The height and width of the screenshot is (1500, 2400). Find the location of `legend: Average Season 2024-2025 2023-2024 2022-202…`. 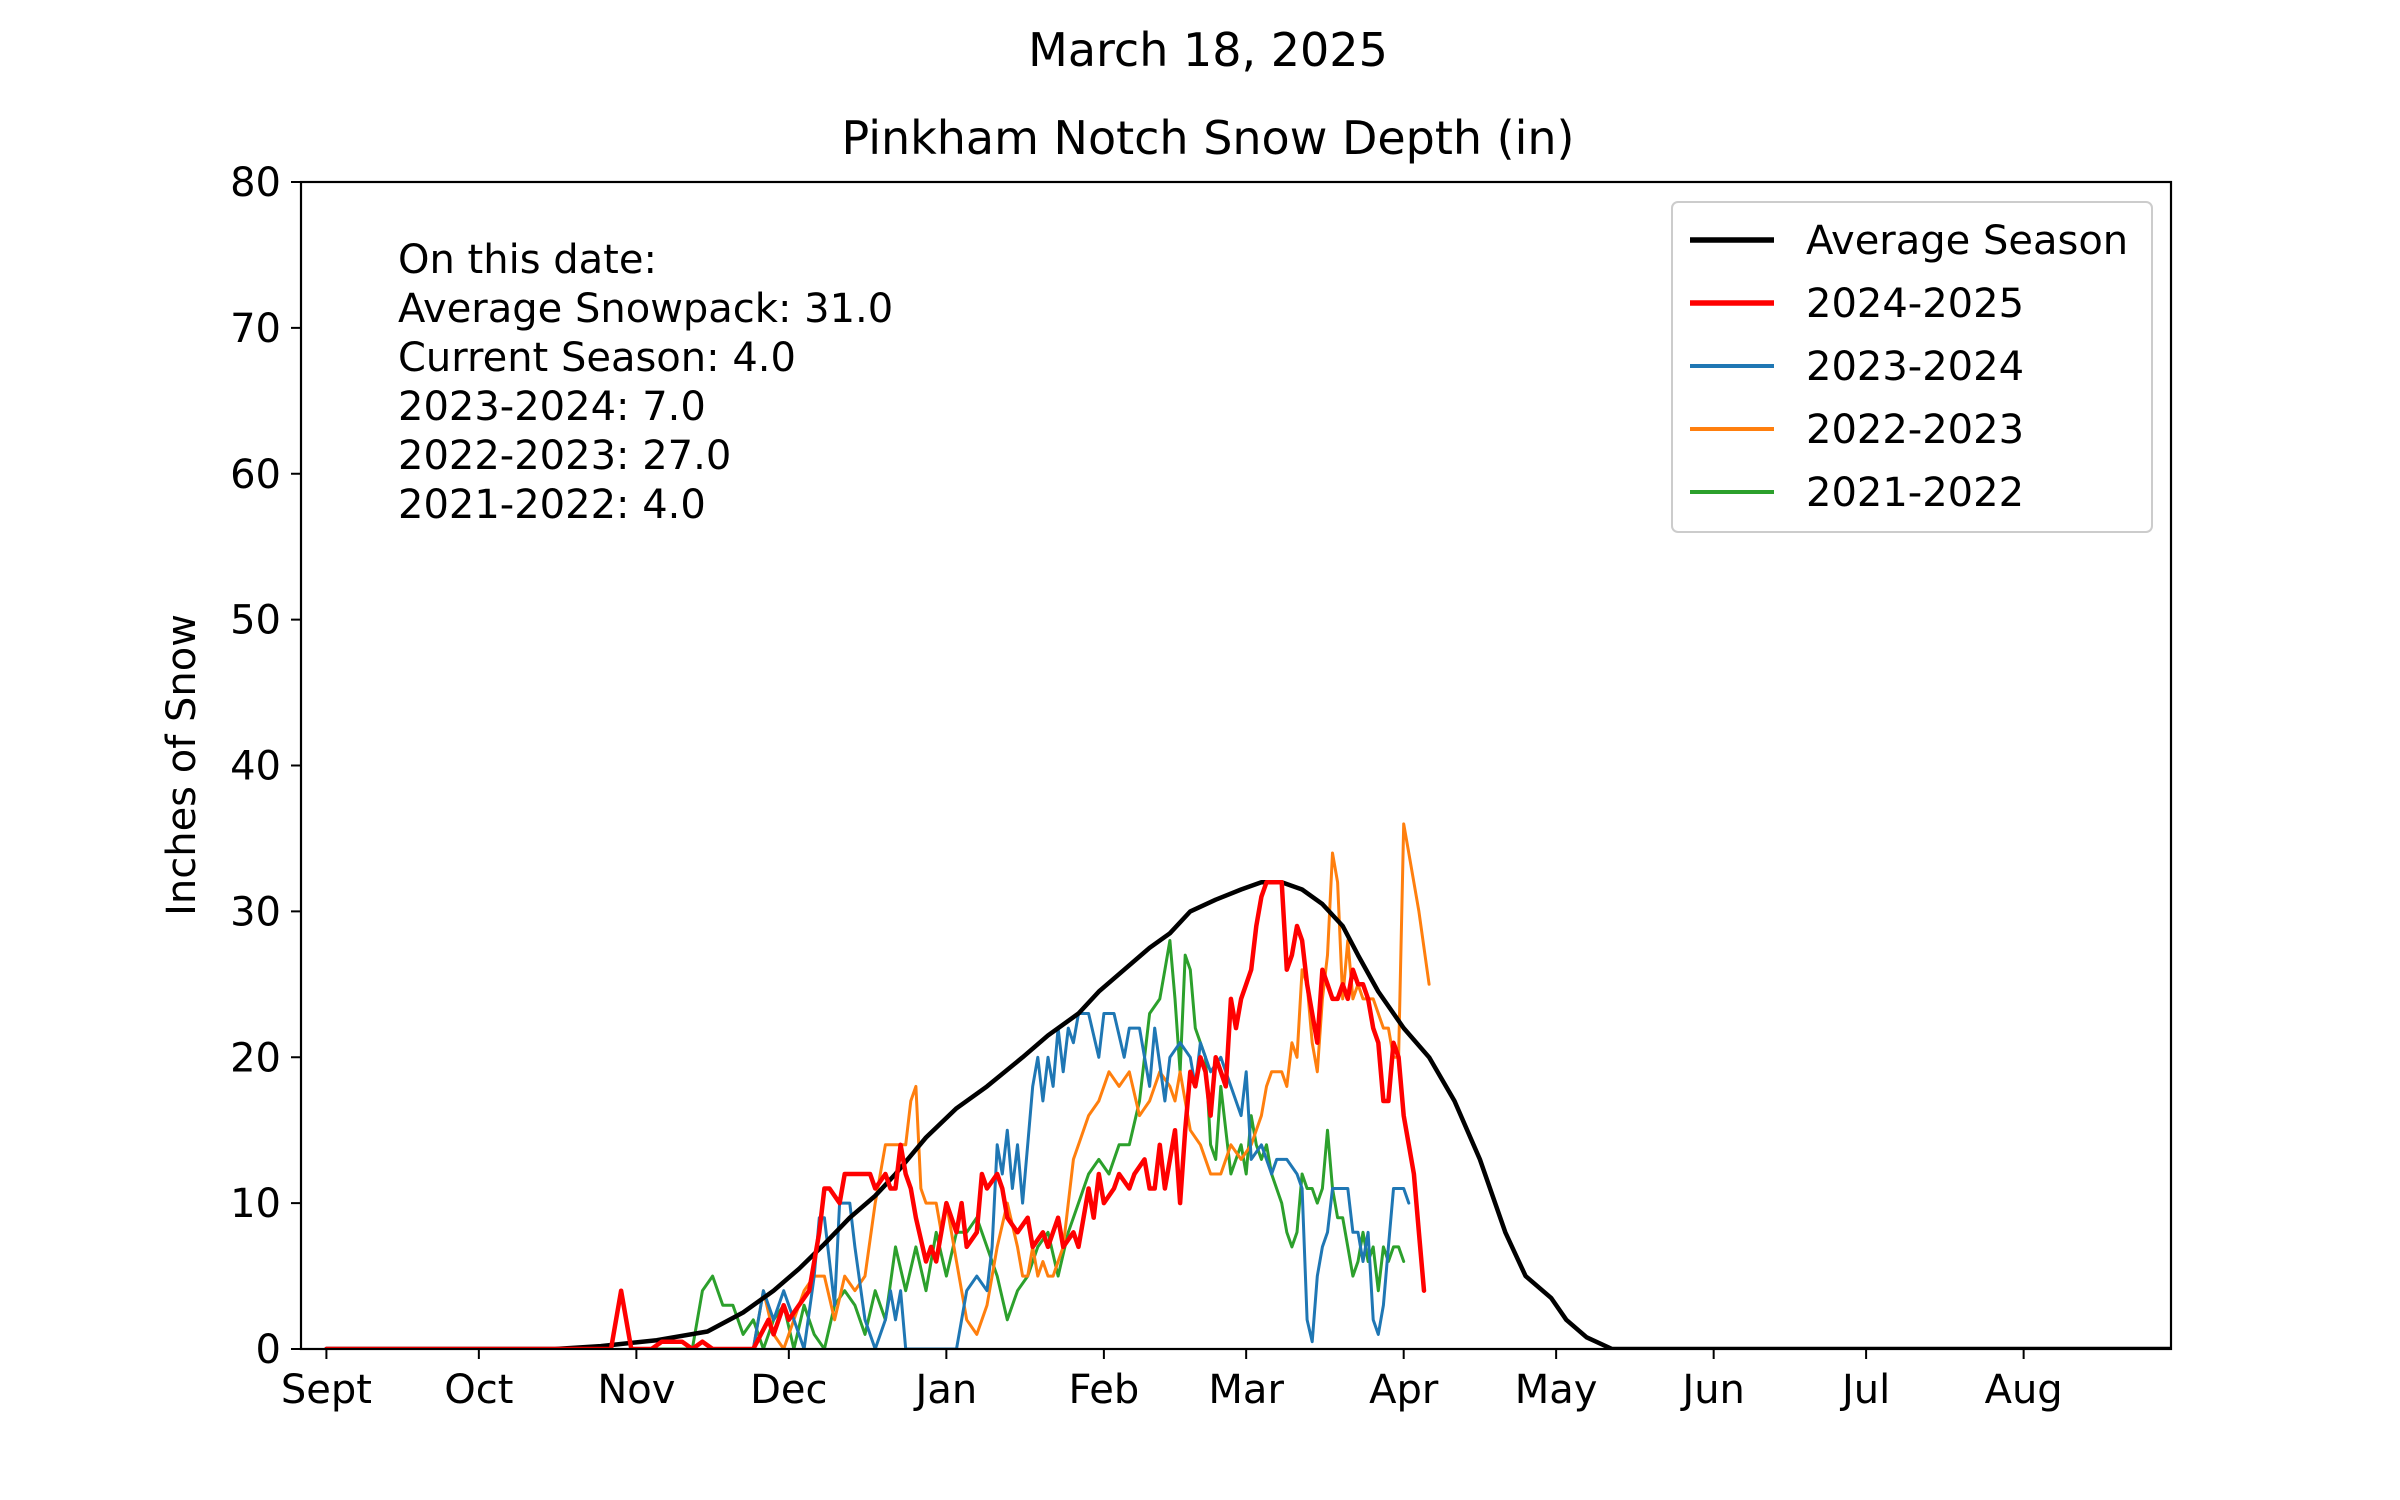

legend: Average Season 2024-2025 2023-2024 2022-202… is located at coordinates (1912, 367).